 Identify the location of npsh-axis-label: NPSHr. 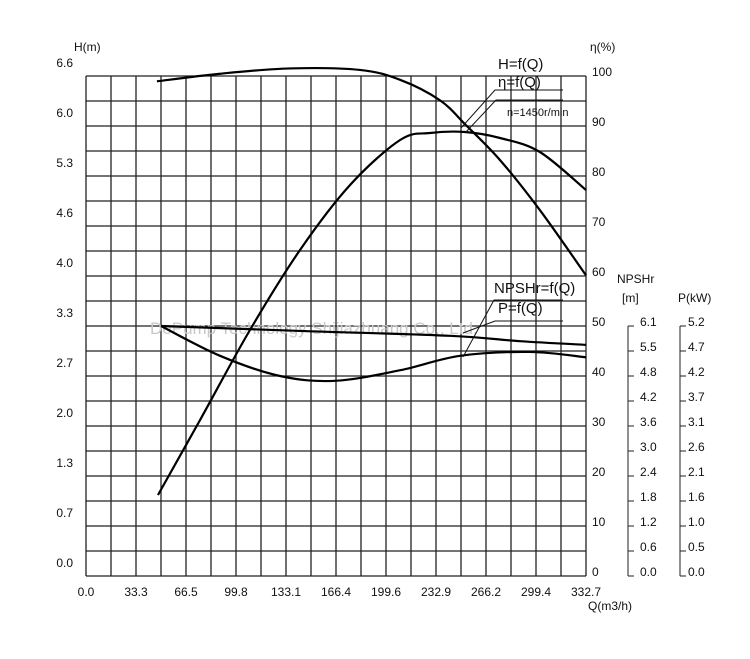
(635, 279).